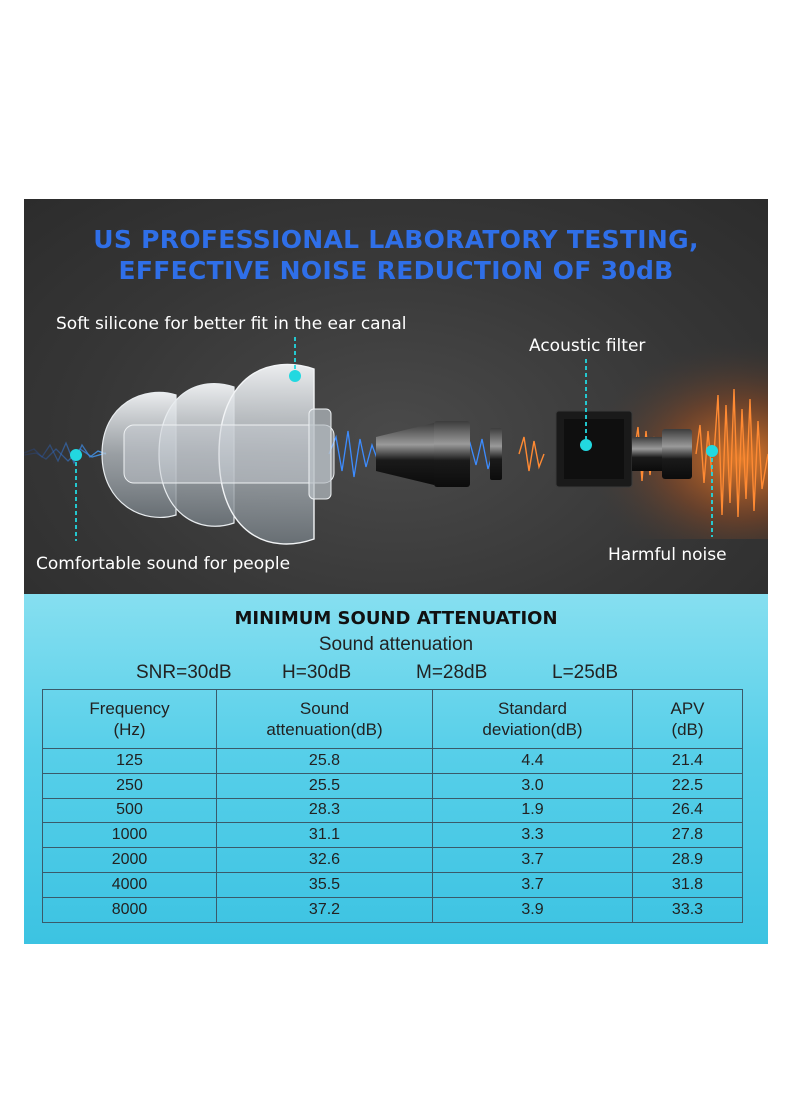 This screenshot has height=1096, width=800. Describe the element at coordinates (129, 884) in the screenshot. I see `cell-frequency: 4000` at that location.